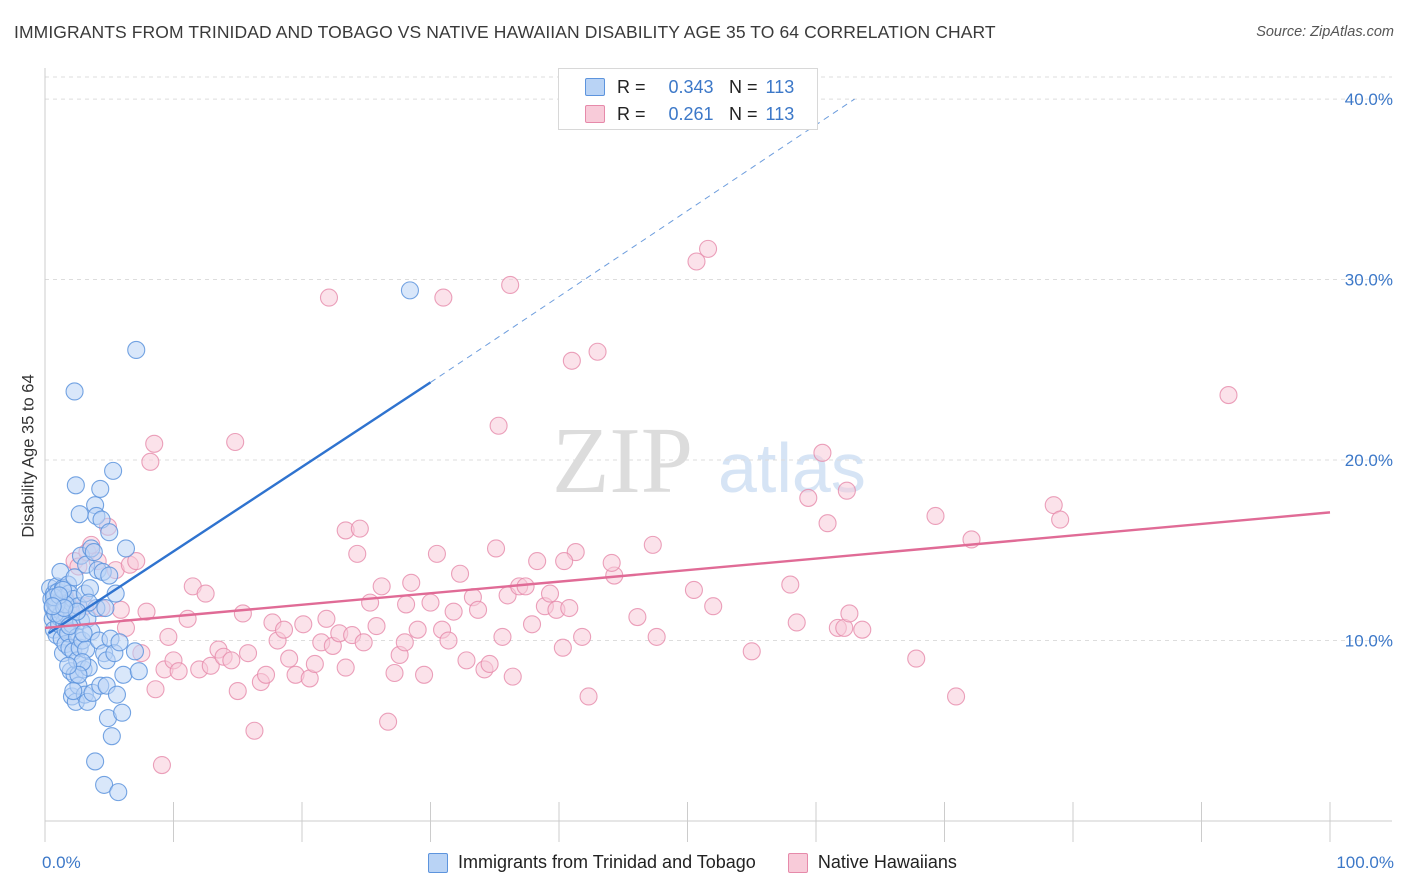 This screenshot has height=892, width=1406. What do you see at coordinates (780, 113) in the screenshot?
I see `legend-n-value: 113` at bounding box center [780, 113].